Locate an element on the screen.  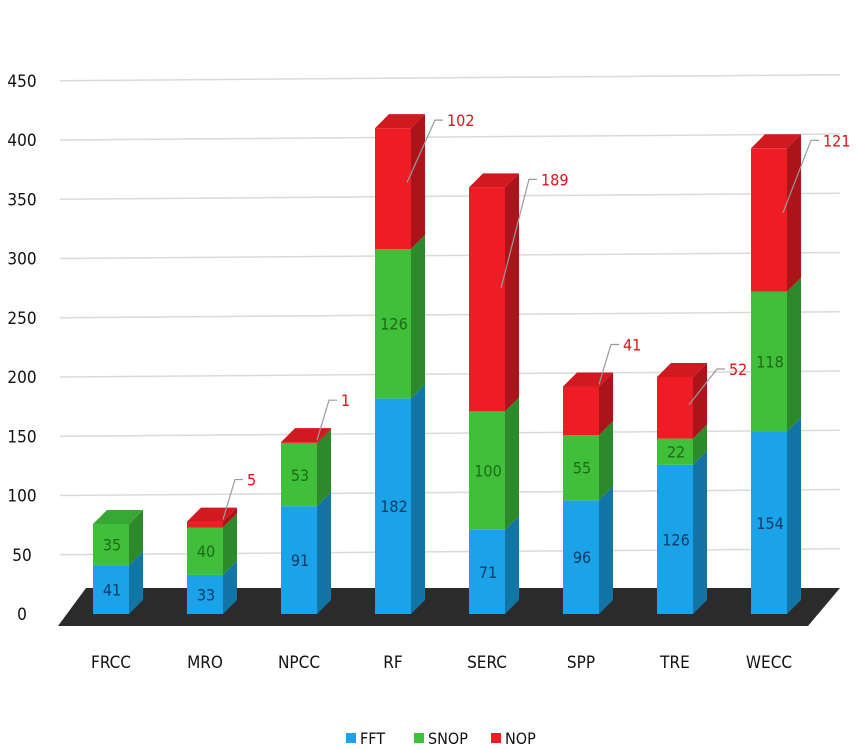
bar-rf-nop is located at coordinates (400, 182).